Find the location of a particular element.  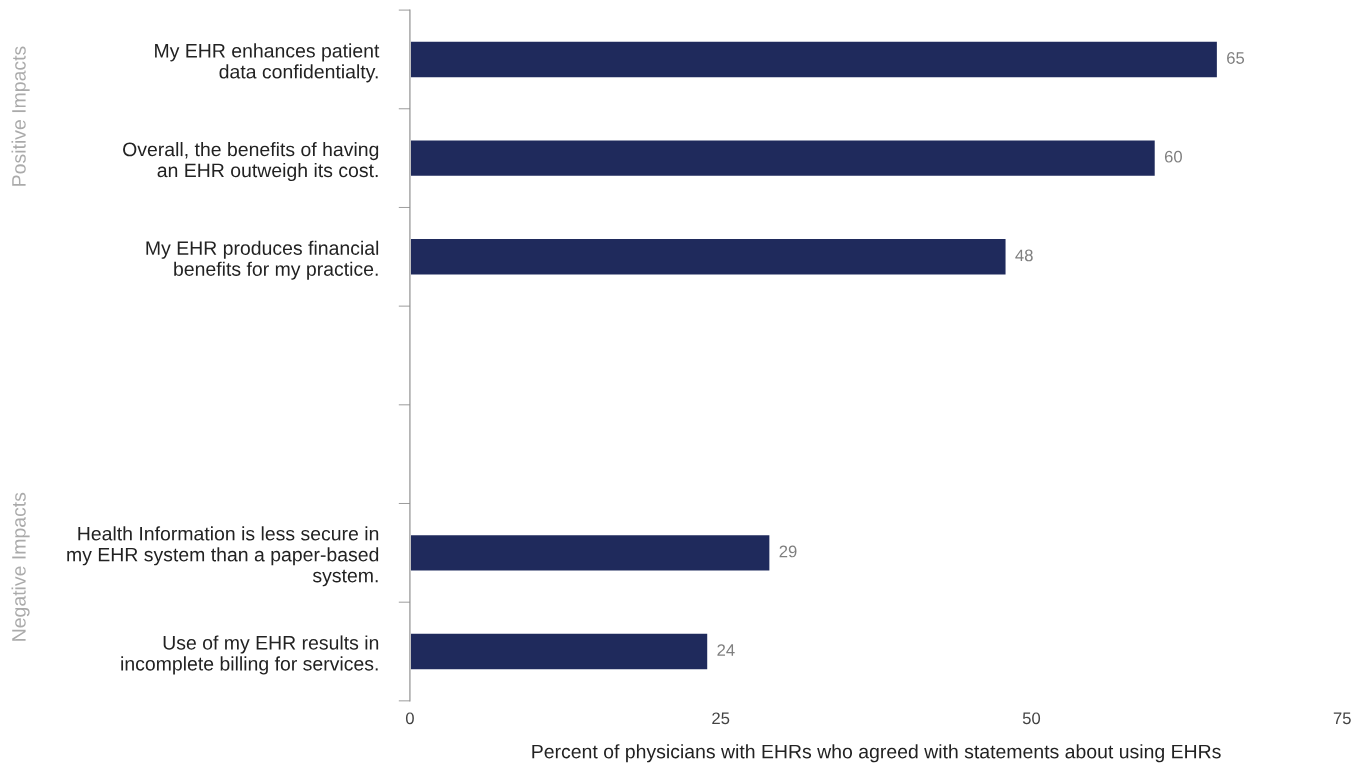

x-tick-label: 0 is located at coordinates (409, 718).